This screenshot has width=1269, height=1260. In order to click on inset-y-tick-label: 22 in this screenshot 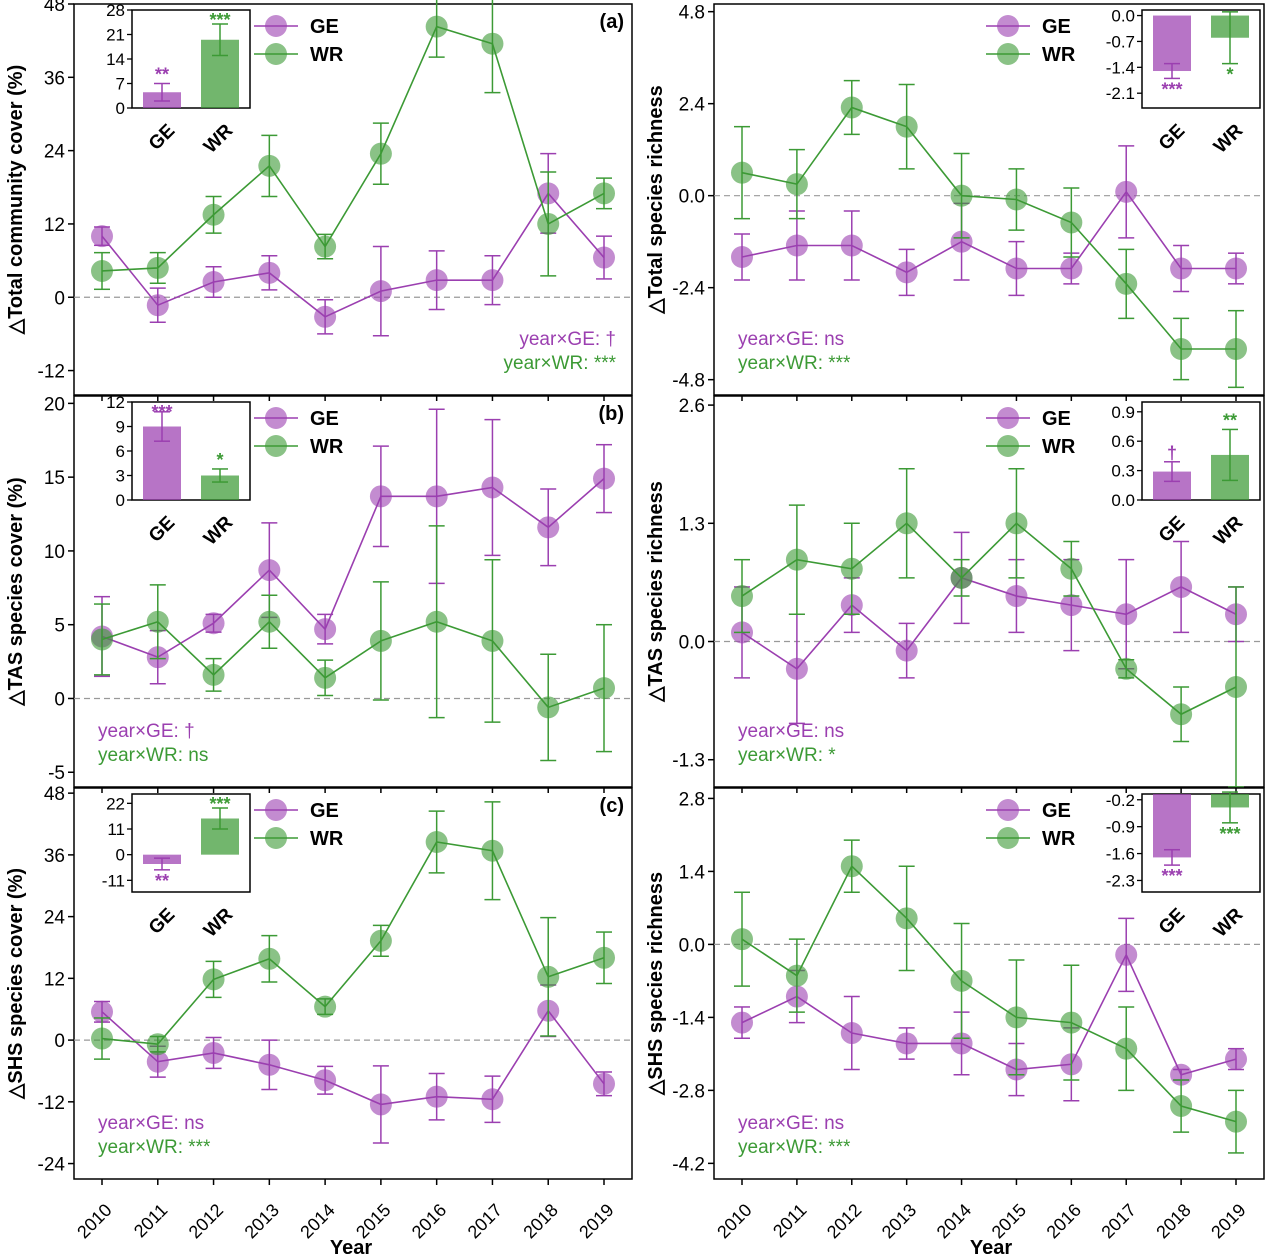, I will do `click(115, 803)`.